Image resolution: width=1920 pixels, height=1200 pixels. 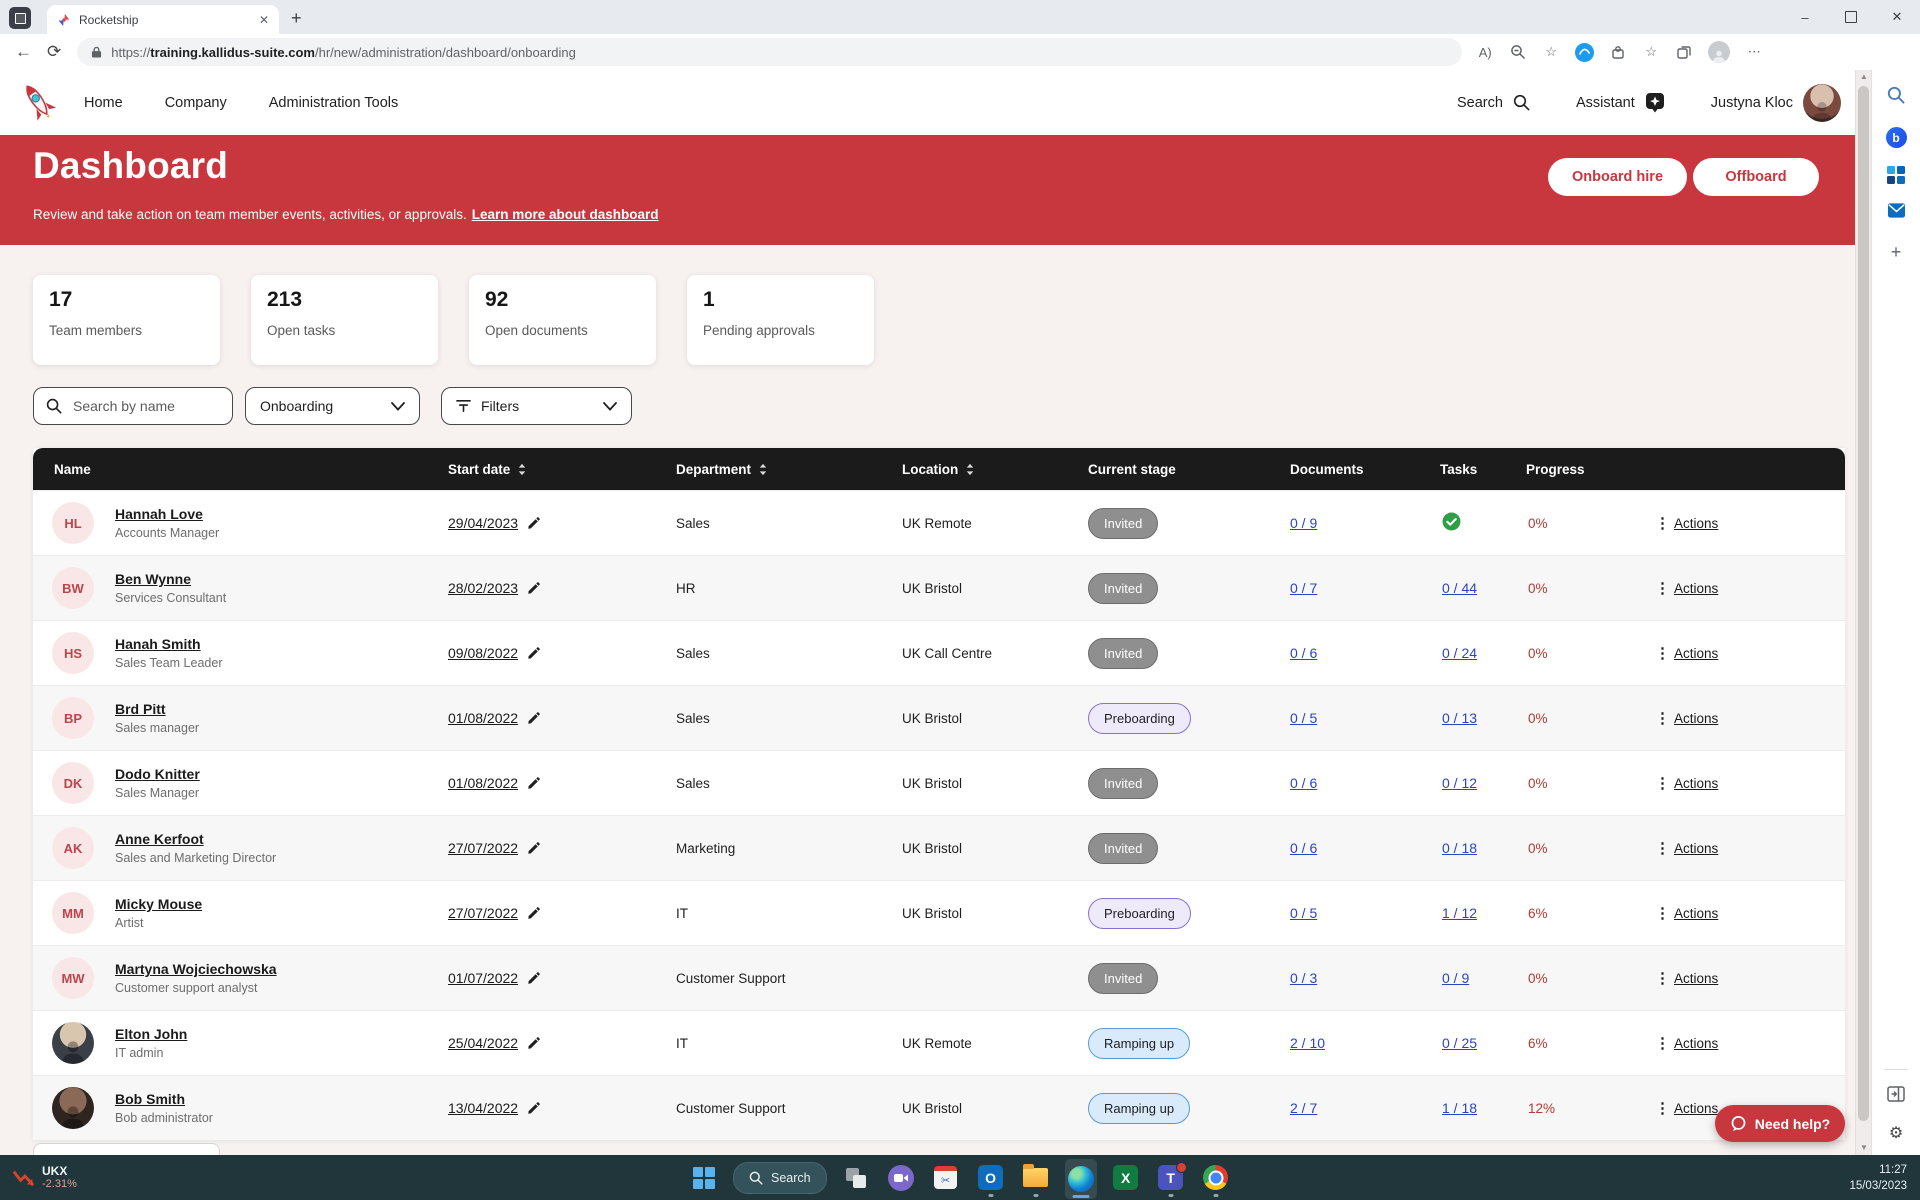 What do you see at coordinates (151, 1034) in the screenshot?
I see `employee-name-link: Elton John` at bounding box center [151, 1034].